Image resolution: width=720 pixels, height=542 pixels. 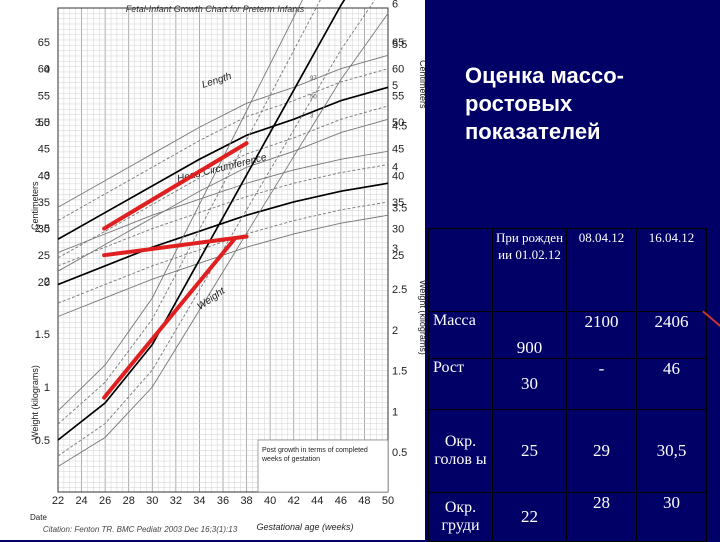 I want to click on legend-note-line: weeks of gestation, so click(x=290, y=459).